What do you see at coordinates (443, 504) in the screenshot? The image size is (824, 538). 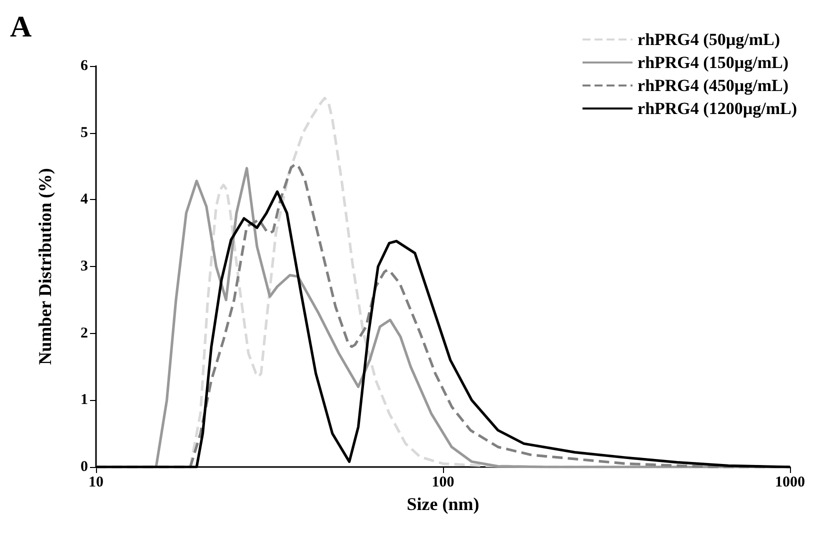 I see `x-axis-title: Size (nm)` at bounding box center [443, 504].